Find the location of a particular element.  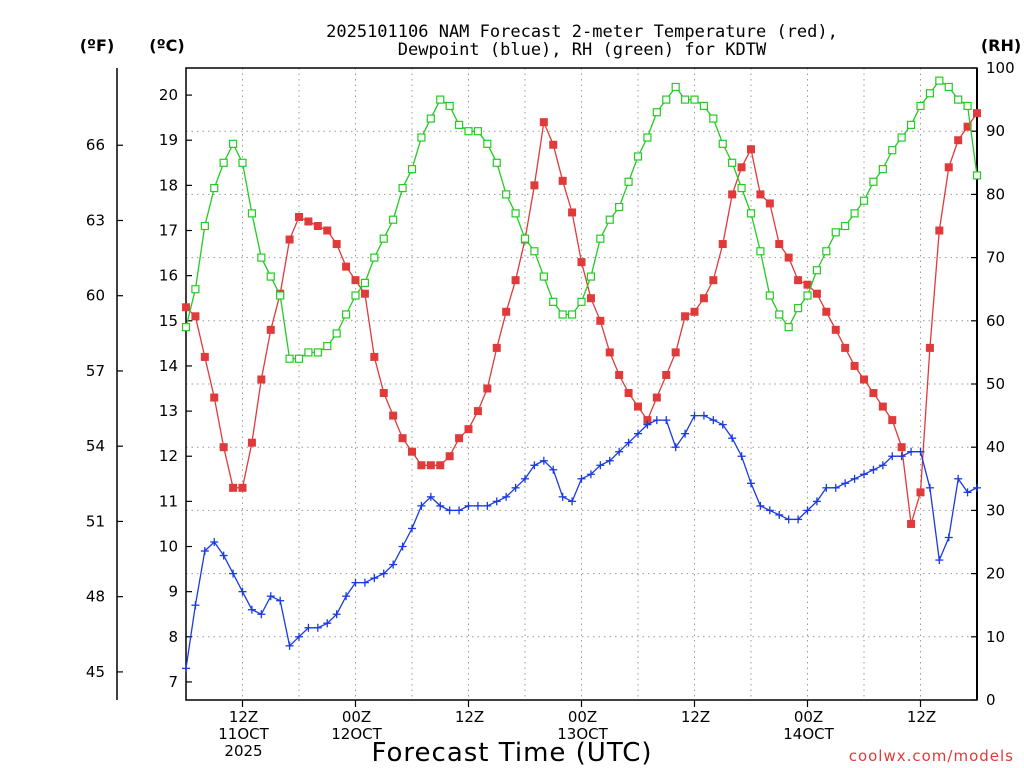

x-tick-label: 13OCT is located at coordinates (582, 734).